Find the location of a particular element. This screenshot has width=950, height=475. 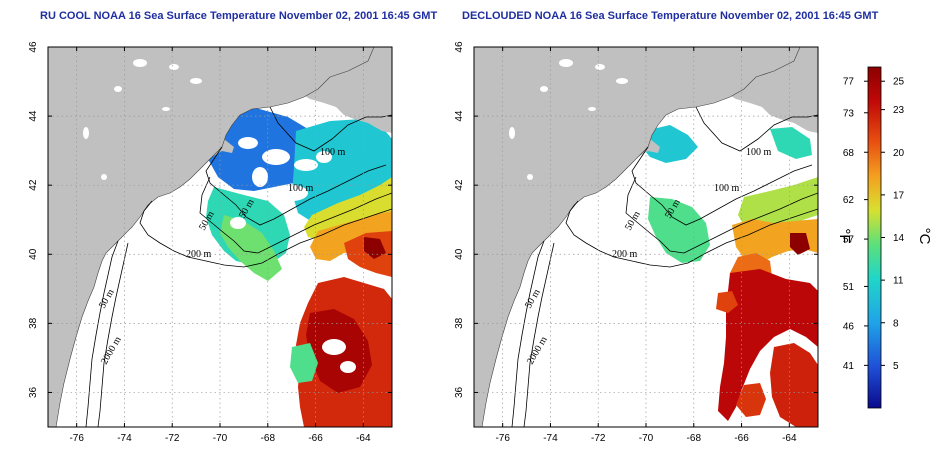

fahrenheit-tick-label: 41 is located at coordinates (849, 366).